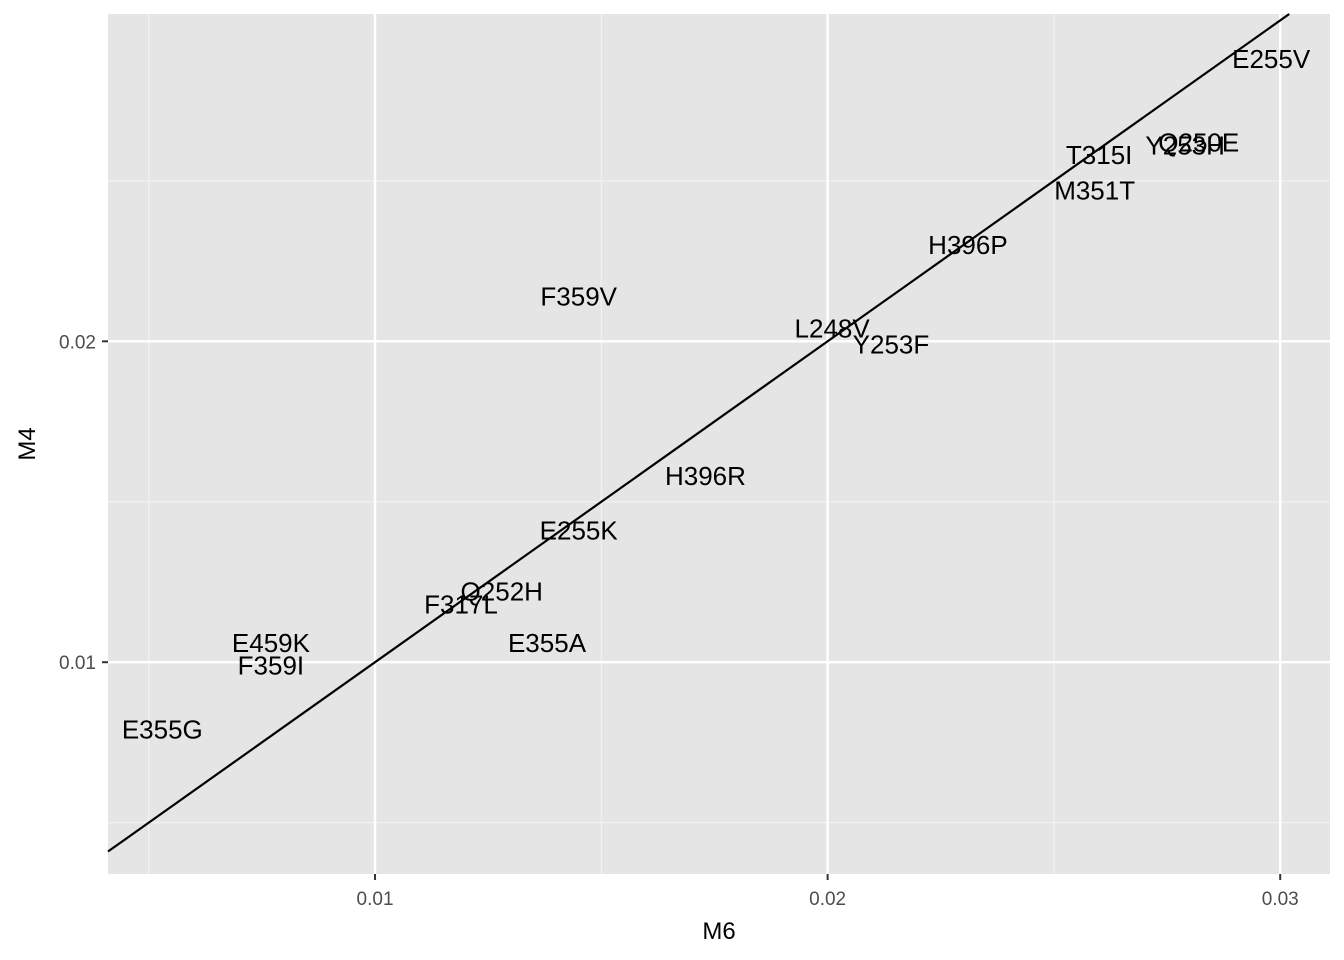 This screenshot has height=960, width=1344. Describe the element at coordinates (827, 899) in the screenshot. I see `x-tick-label: 0.02` at that location.